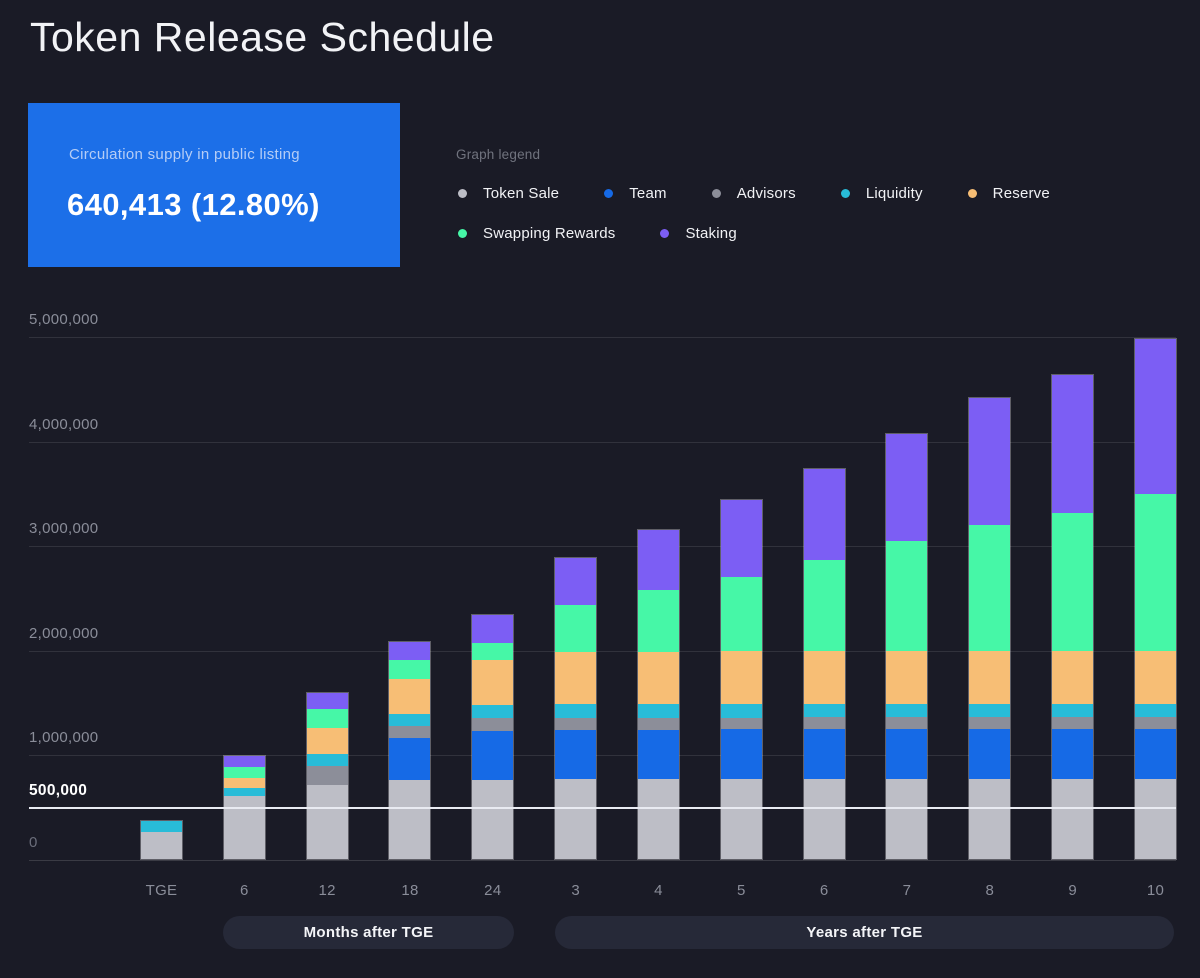 The height and width of the screenshot is (978, 1200). Describe the element at coordinates (368, 932) in the screenshot. I see `months-after-tge-pill: Months after TGE` at that location.